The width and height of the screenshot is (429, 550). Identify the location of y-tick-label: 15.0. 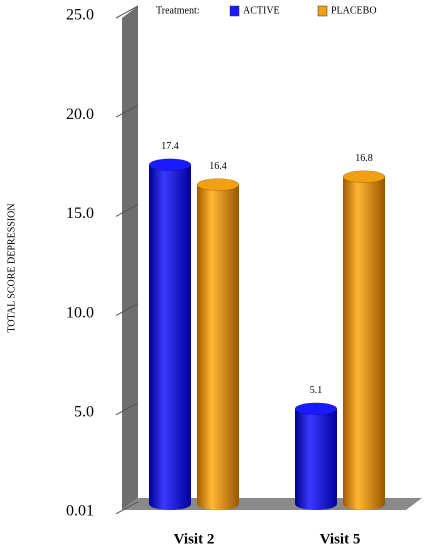
(80, 213).